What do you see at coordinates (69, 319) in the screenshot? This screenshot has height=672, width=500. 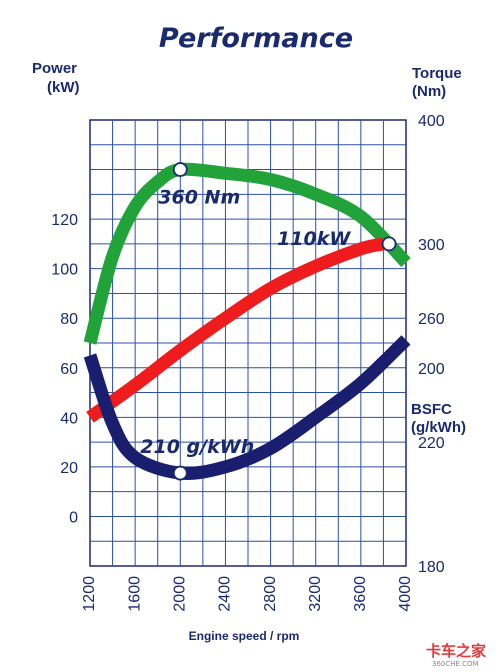 I see `power-tick-label: 80` at bounding box center [69, 319].